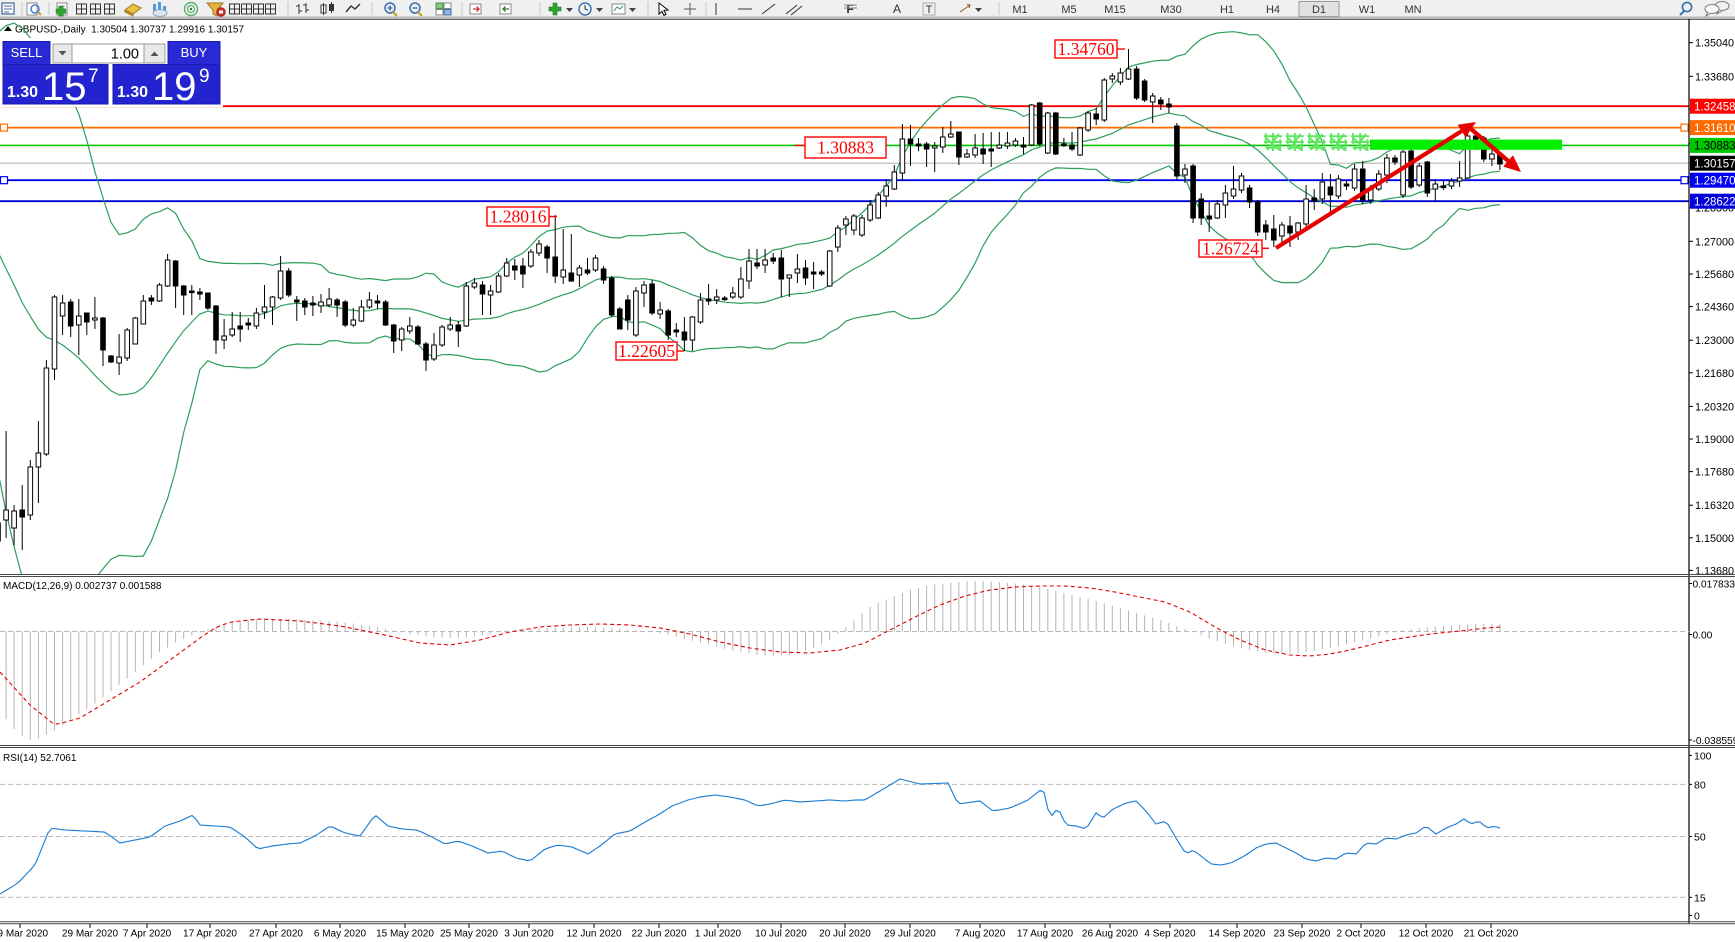  I want to click on svg-text: W1, so click(1367, 10).